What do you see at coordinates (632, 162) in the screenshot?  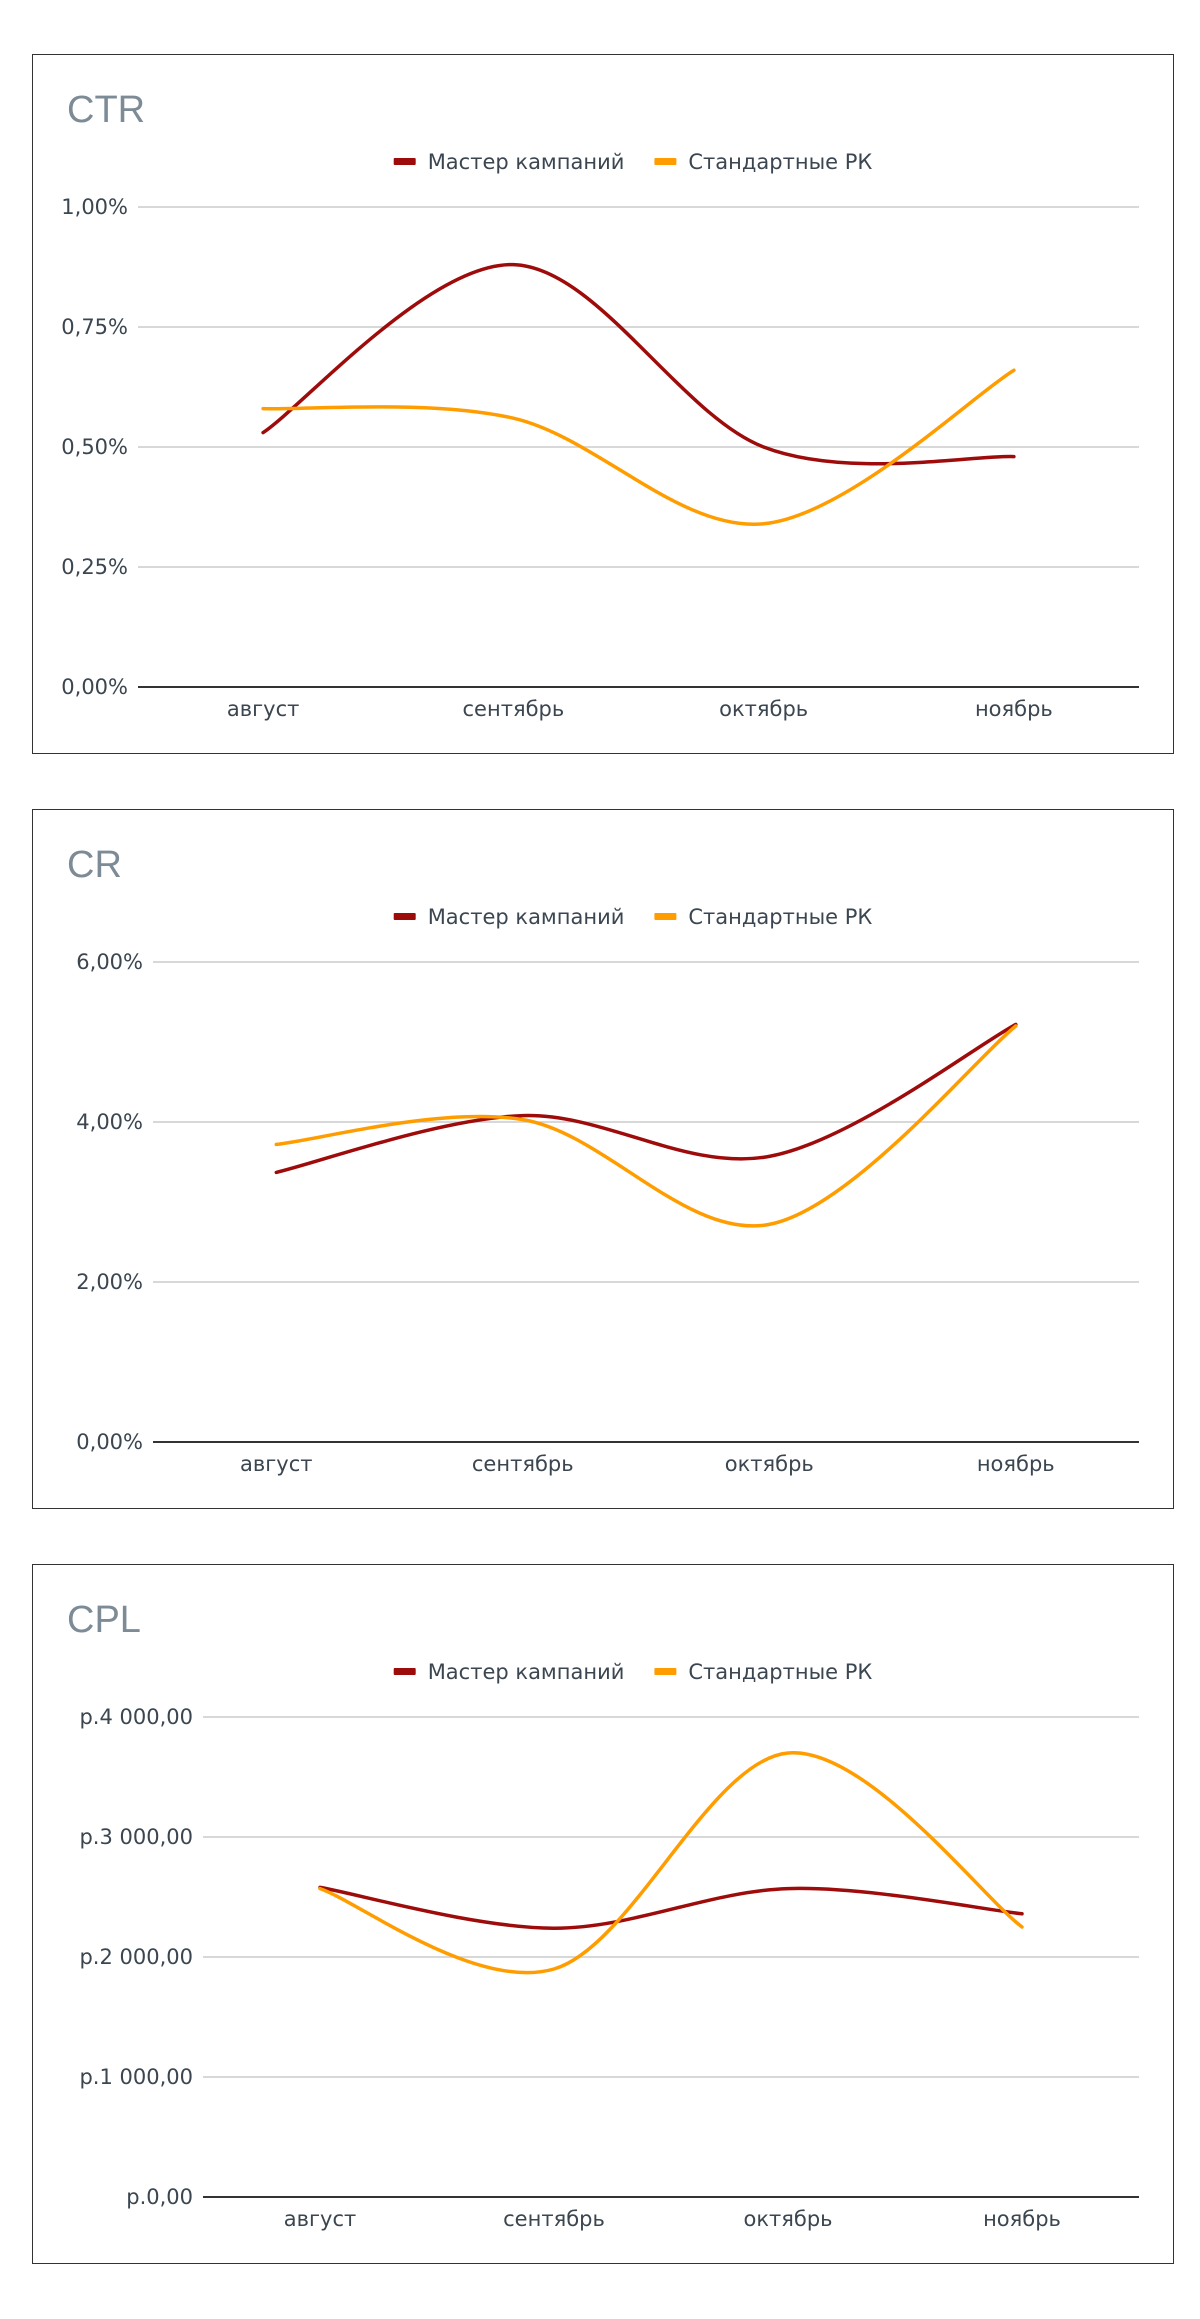 I see `ctr-legend: Мастер кампаний Стандартные РК` at bounding box center [632, 162].